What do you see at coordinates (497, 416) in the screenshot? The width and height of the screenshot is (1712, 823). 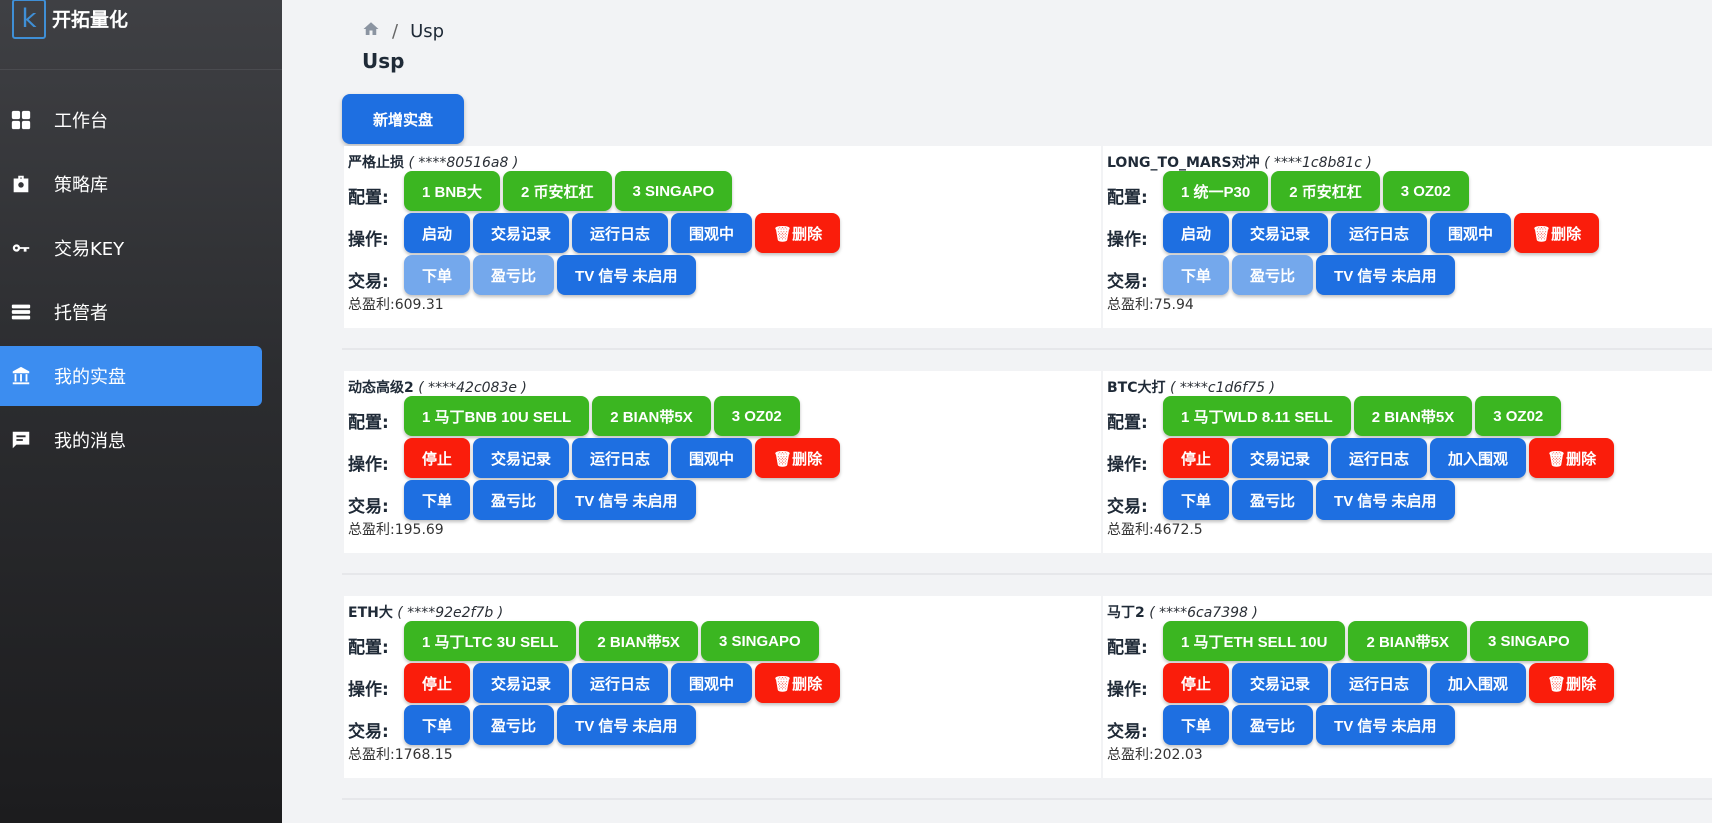 I see `config-button: 1 马丁BNB 10U SELL` at bounding box center [497, 416].